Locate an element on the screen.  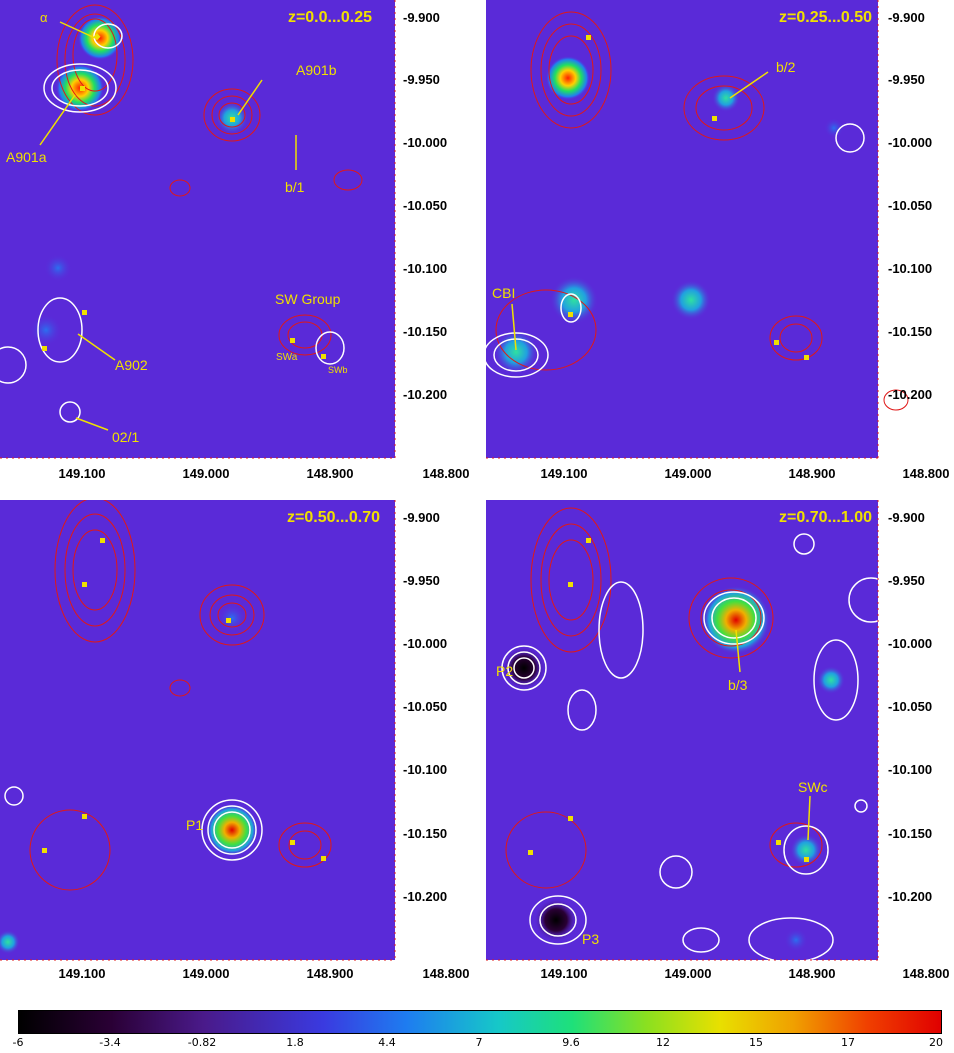
colorbar-tick: 15 is located at coordinates (756, 1042).